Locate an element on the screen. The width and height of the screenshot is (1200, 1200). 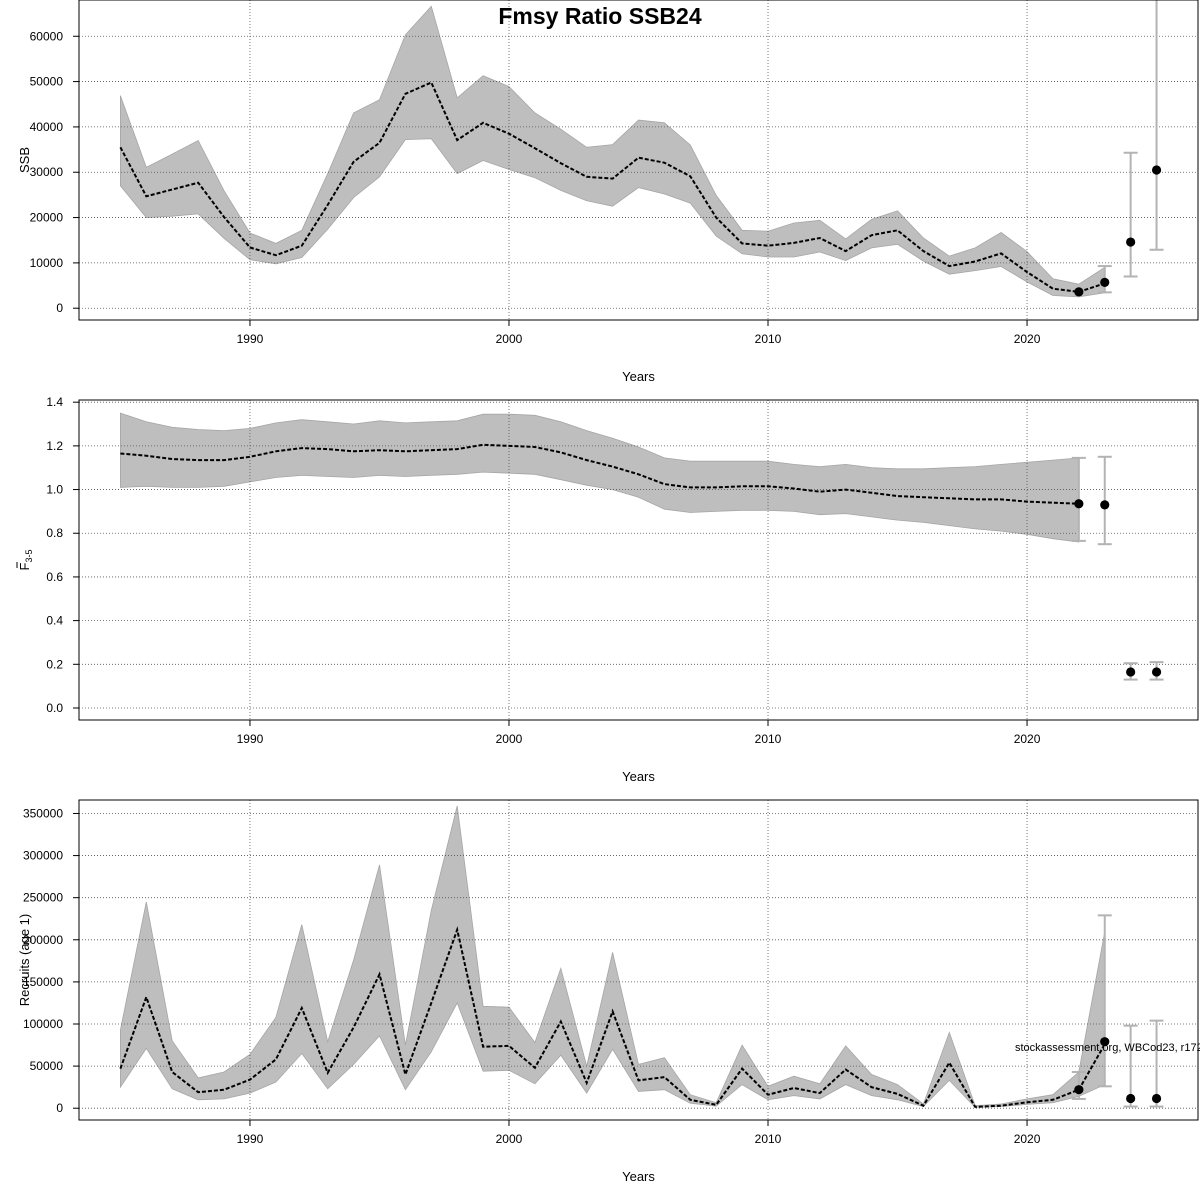
f-y-tick-label: 0.0 is located at coordinates (54, 708).